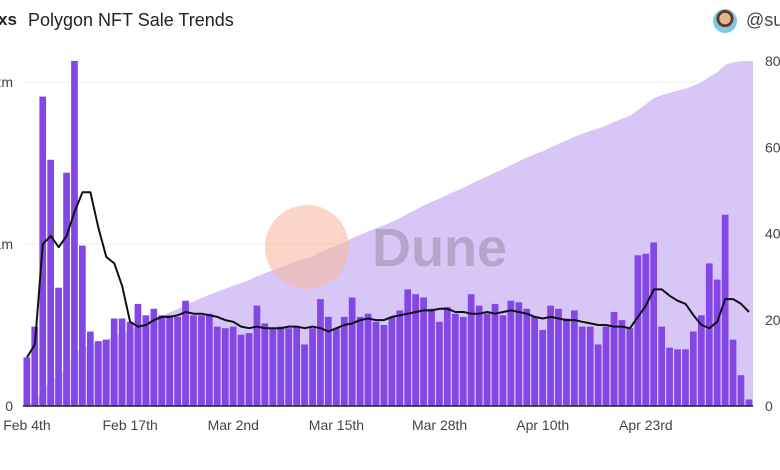 The height and width of the screenshot is (470, 780). What do you see at coordinates (307, 247) in the screenshot?
I see `dune-logo-circle` at bounding box center [307, 247].